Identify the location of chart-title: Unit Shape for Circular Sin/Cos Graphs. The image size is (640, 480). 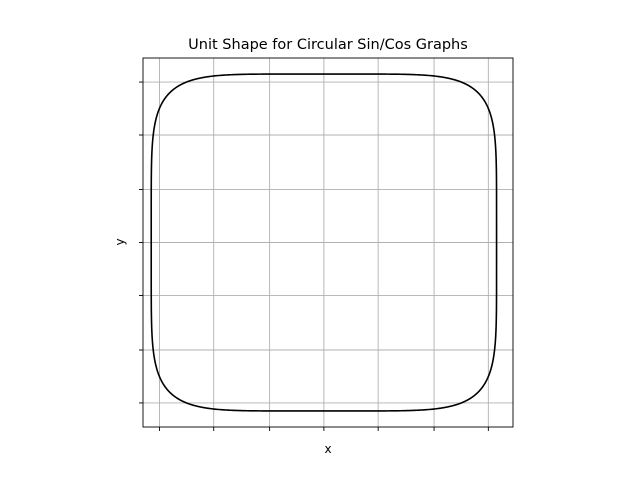
(328, 45).